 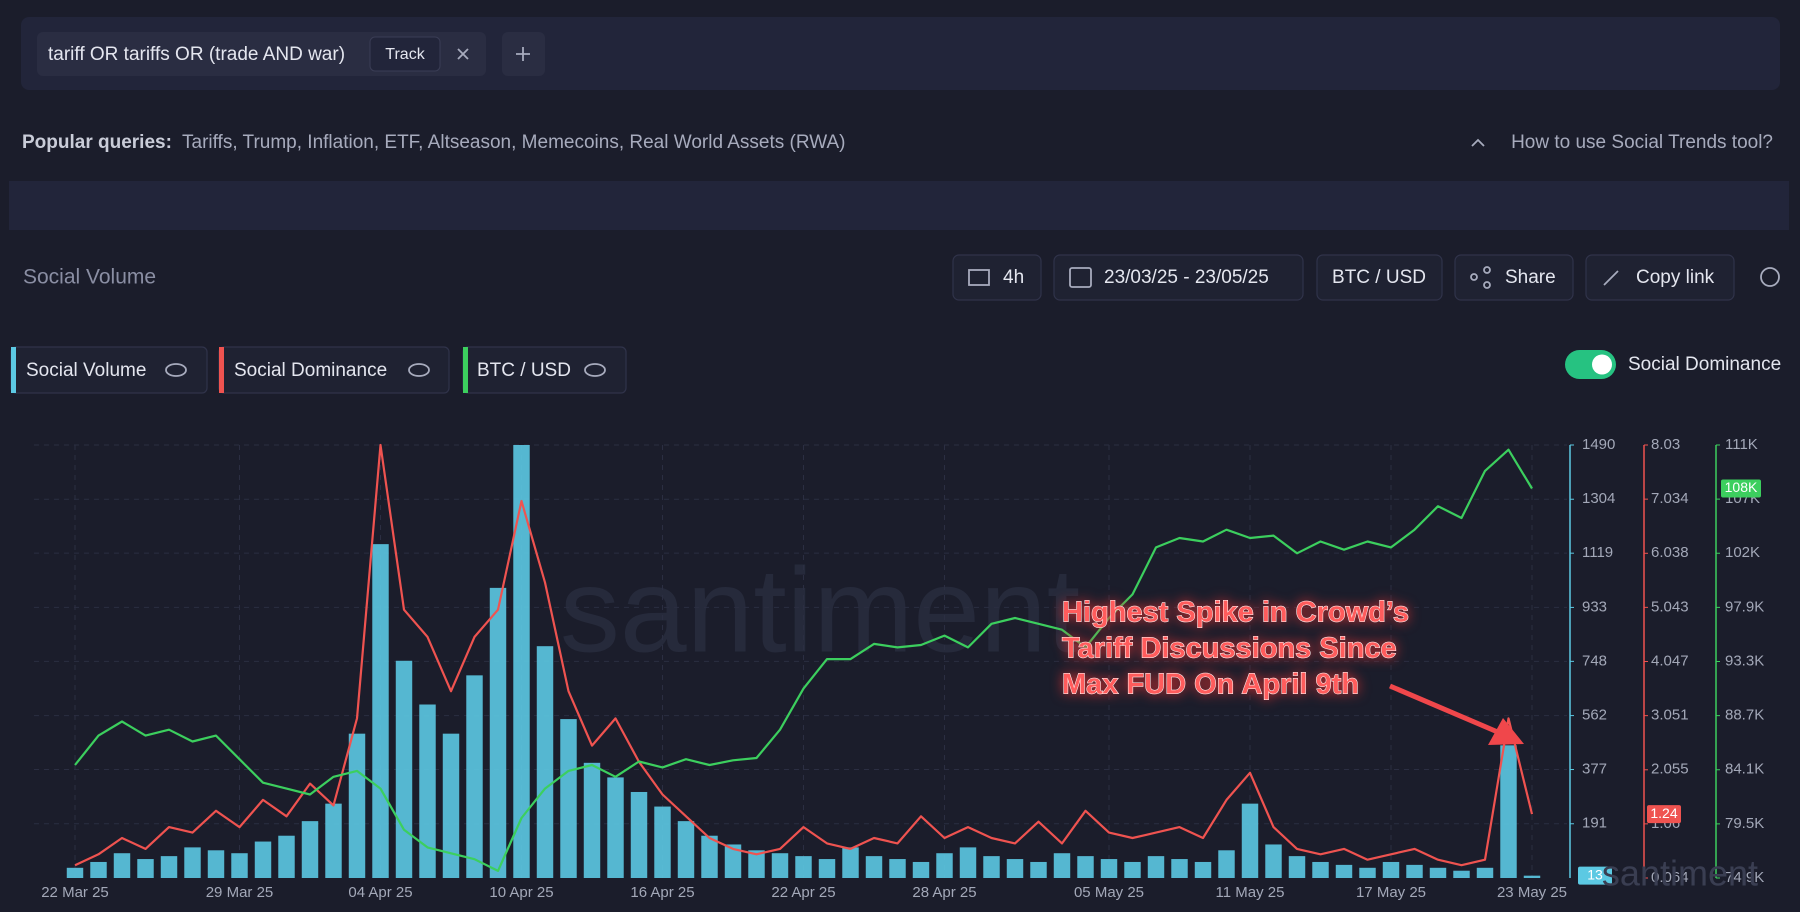 I want to click on share-button, so click(x=1514, y=277).